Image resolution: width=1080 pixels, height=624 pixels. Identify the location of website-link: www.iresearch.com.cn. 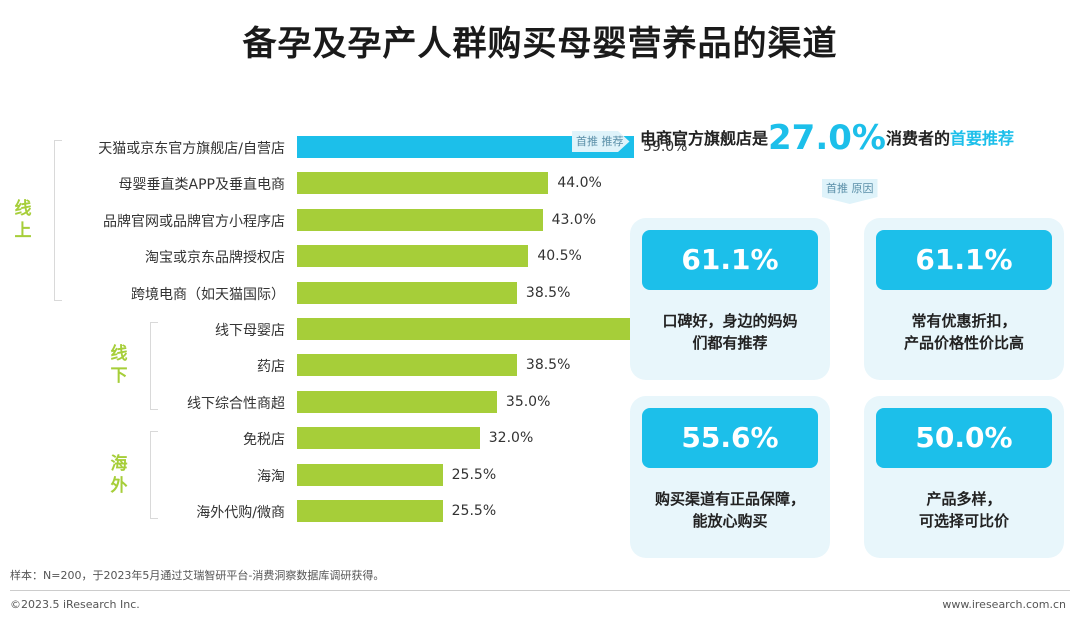
(1004, 604).